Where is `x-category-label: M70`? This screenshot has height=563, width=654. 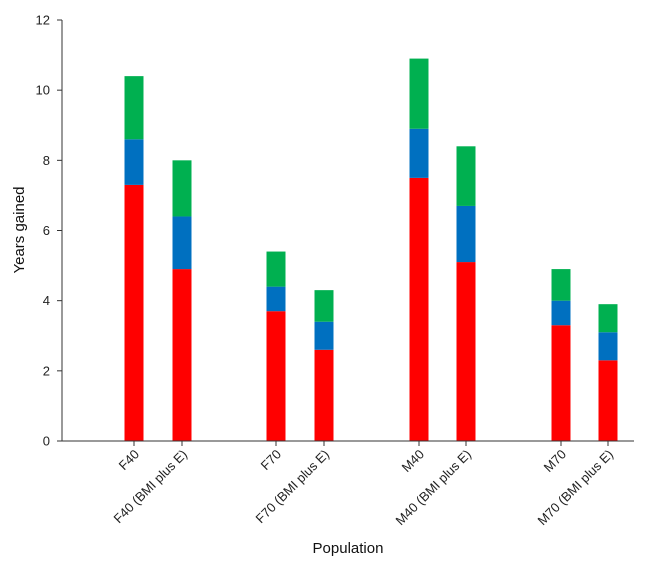
x-category-label: M70 is located at coordinates (555, 461).